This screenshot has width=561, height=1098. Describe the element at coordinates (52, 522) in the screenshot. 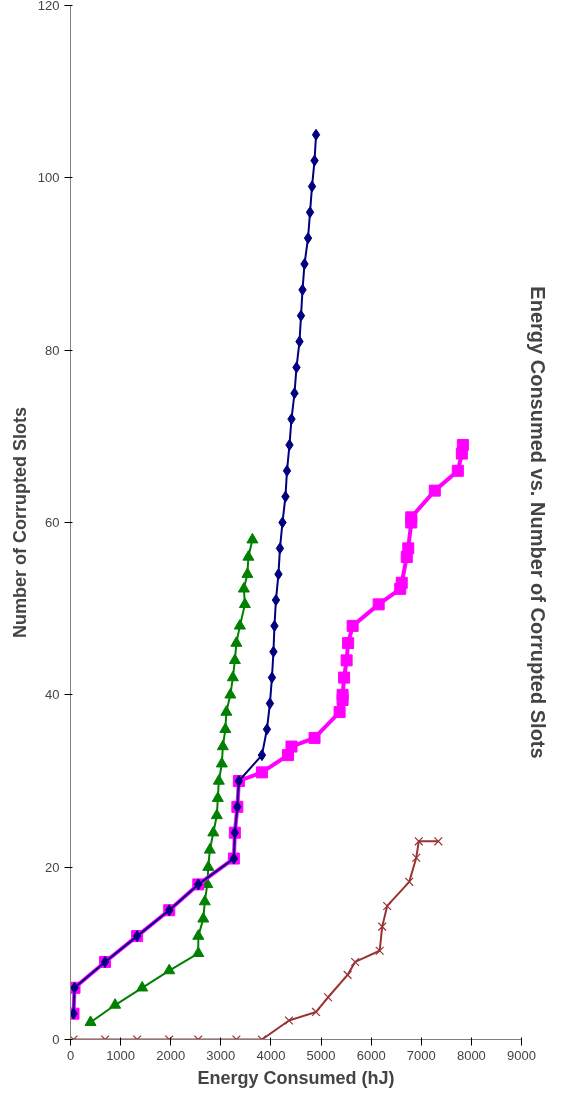

I see `y-tick-label: 60` at that location.